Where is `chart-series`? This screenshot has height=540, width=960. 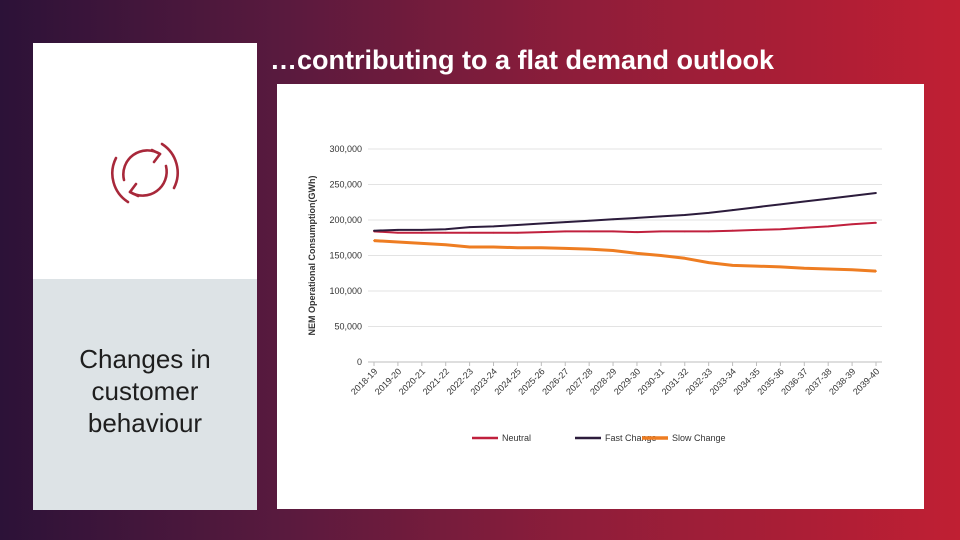
chart-series is located at coordinates (625, 232).